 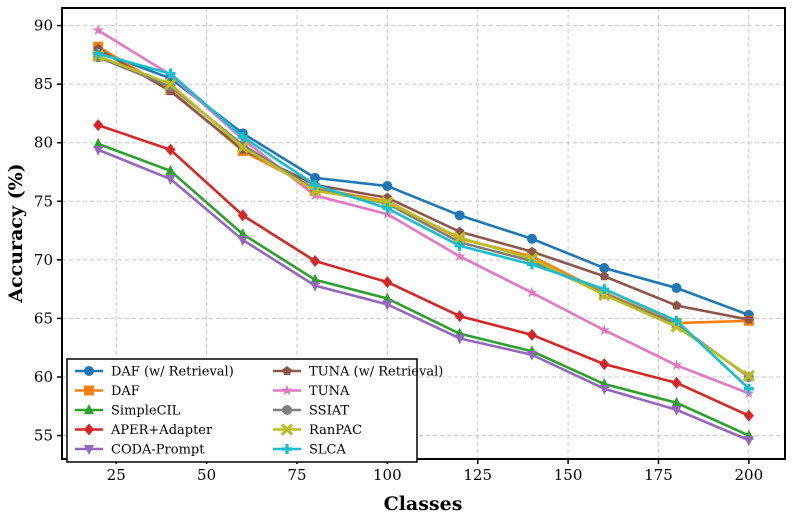 I want to click on legend-entry: TUNA (w/ Retrieval), so click(x=358, y=372).